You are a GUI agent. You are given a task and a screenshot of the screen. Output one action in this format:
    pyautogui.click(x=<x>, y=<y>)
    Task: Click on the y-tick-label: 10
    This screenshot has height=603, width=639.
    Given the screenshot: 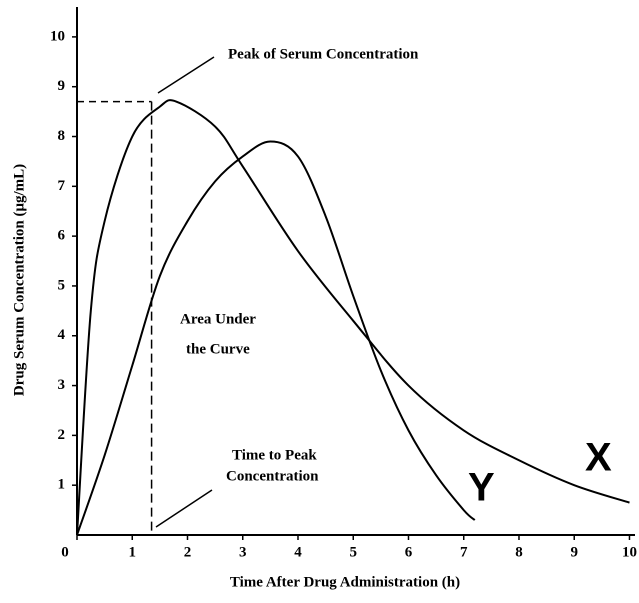 What is the action you would take?
    pyautogui.click(x=57, y=36)
    